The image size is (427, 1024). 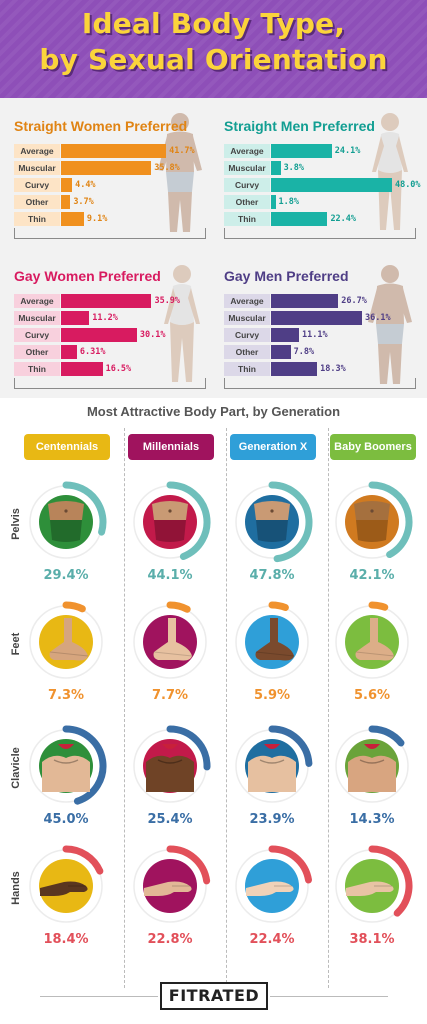 What do you see at coordinates (343, 219) in the screenshot?
I see `value-label: 22.4%` at bounding box center [343, 219].